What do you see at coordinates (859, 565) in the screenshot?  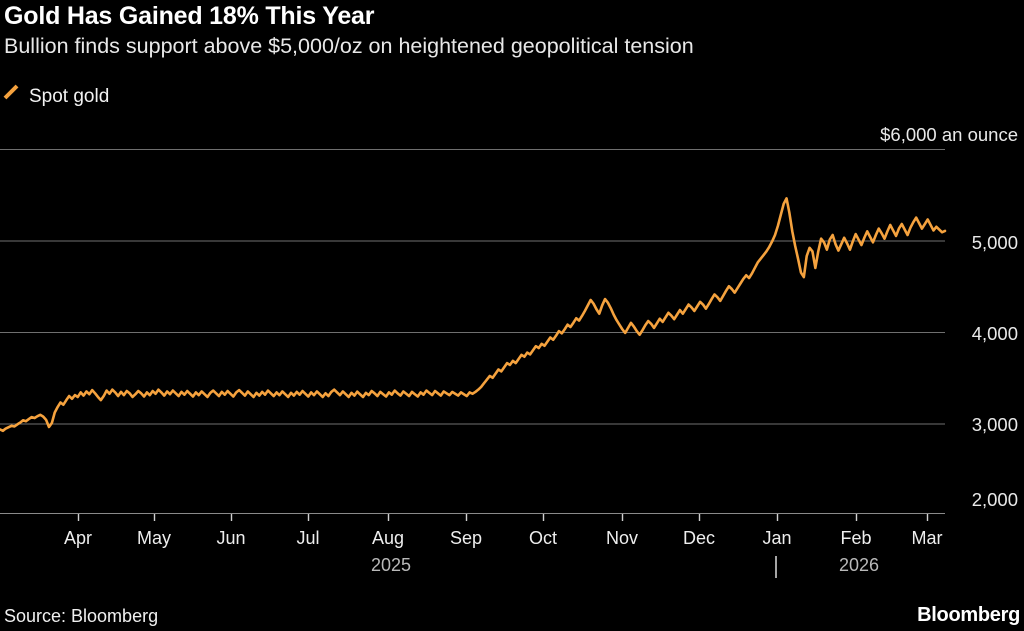 I see `year-label-2026: 2026` at bounding box center [859, 565].